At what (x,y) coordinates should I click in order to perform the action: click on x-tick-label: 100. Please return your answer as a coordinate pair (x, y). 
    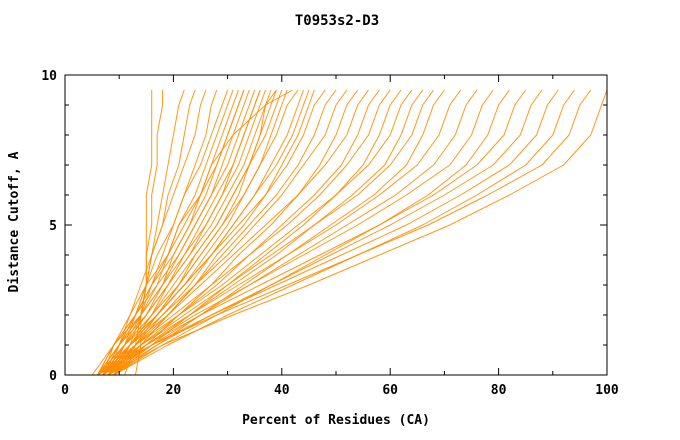
    Looking at the image, I should click on (607, 390).